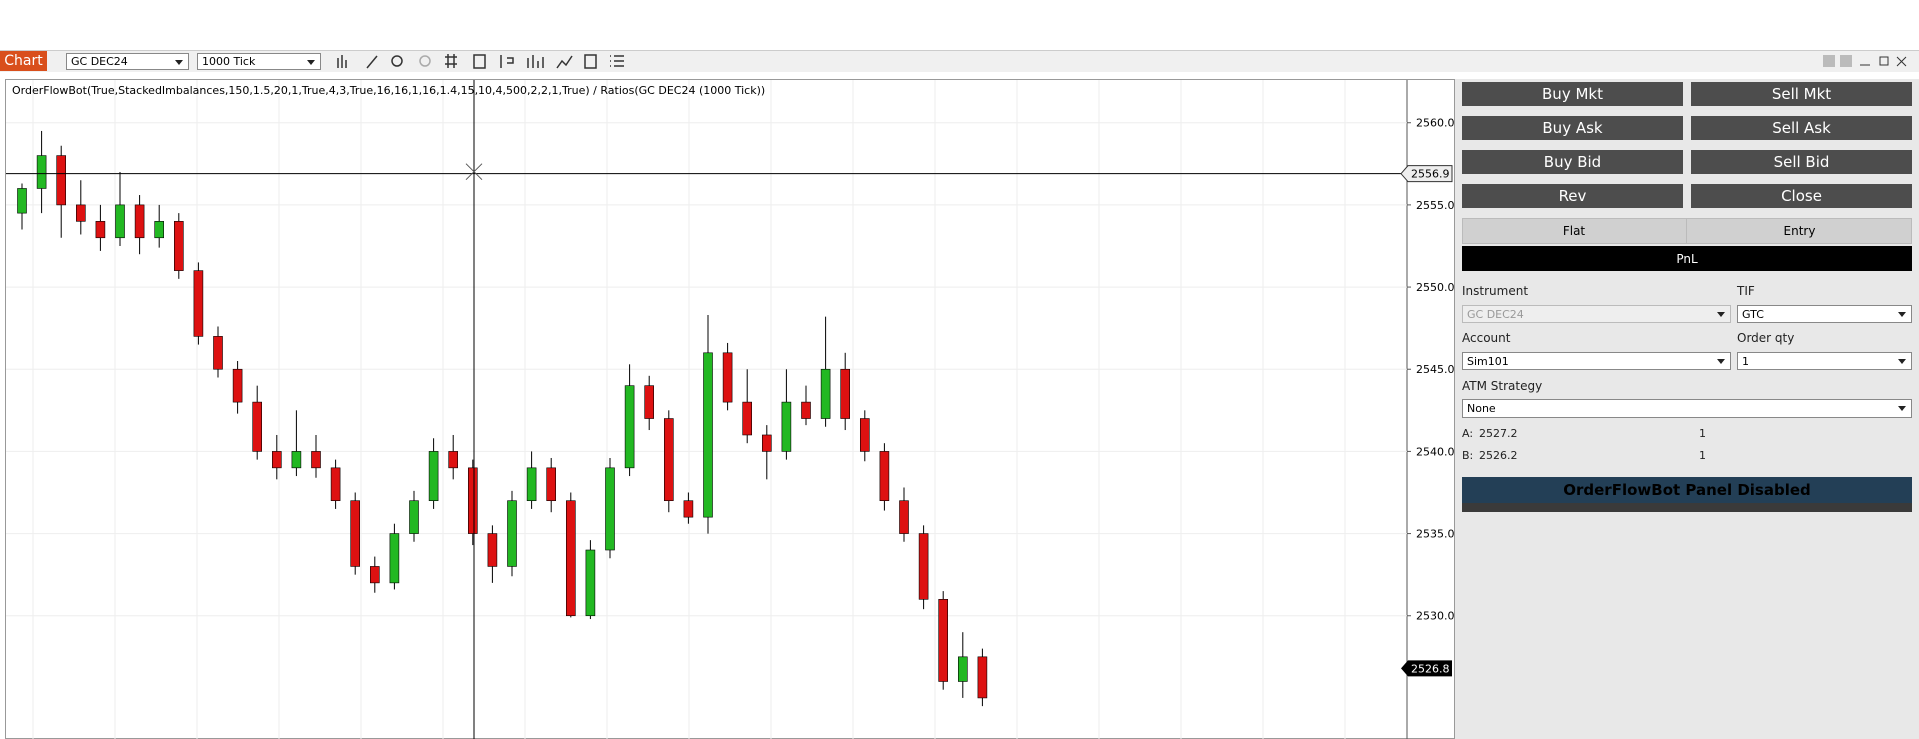  I want to click on y-tick-label: 2545.0, so click(1435, 369).